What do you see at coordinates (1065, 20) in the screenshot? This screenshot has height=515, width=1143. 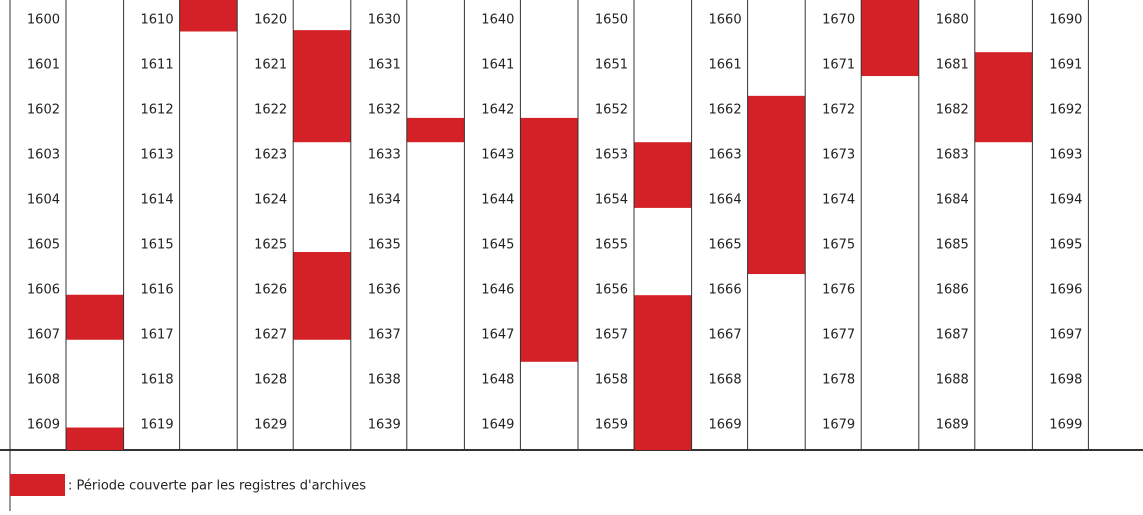 I see `year-label: 1690` at bounding box center [1065, 20].